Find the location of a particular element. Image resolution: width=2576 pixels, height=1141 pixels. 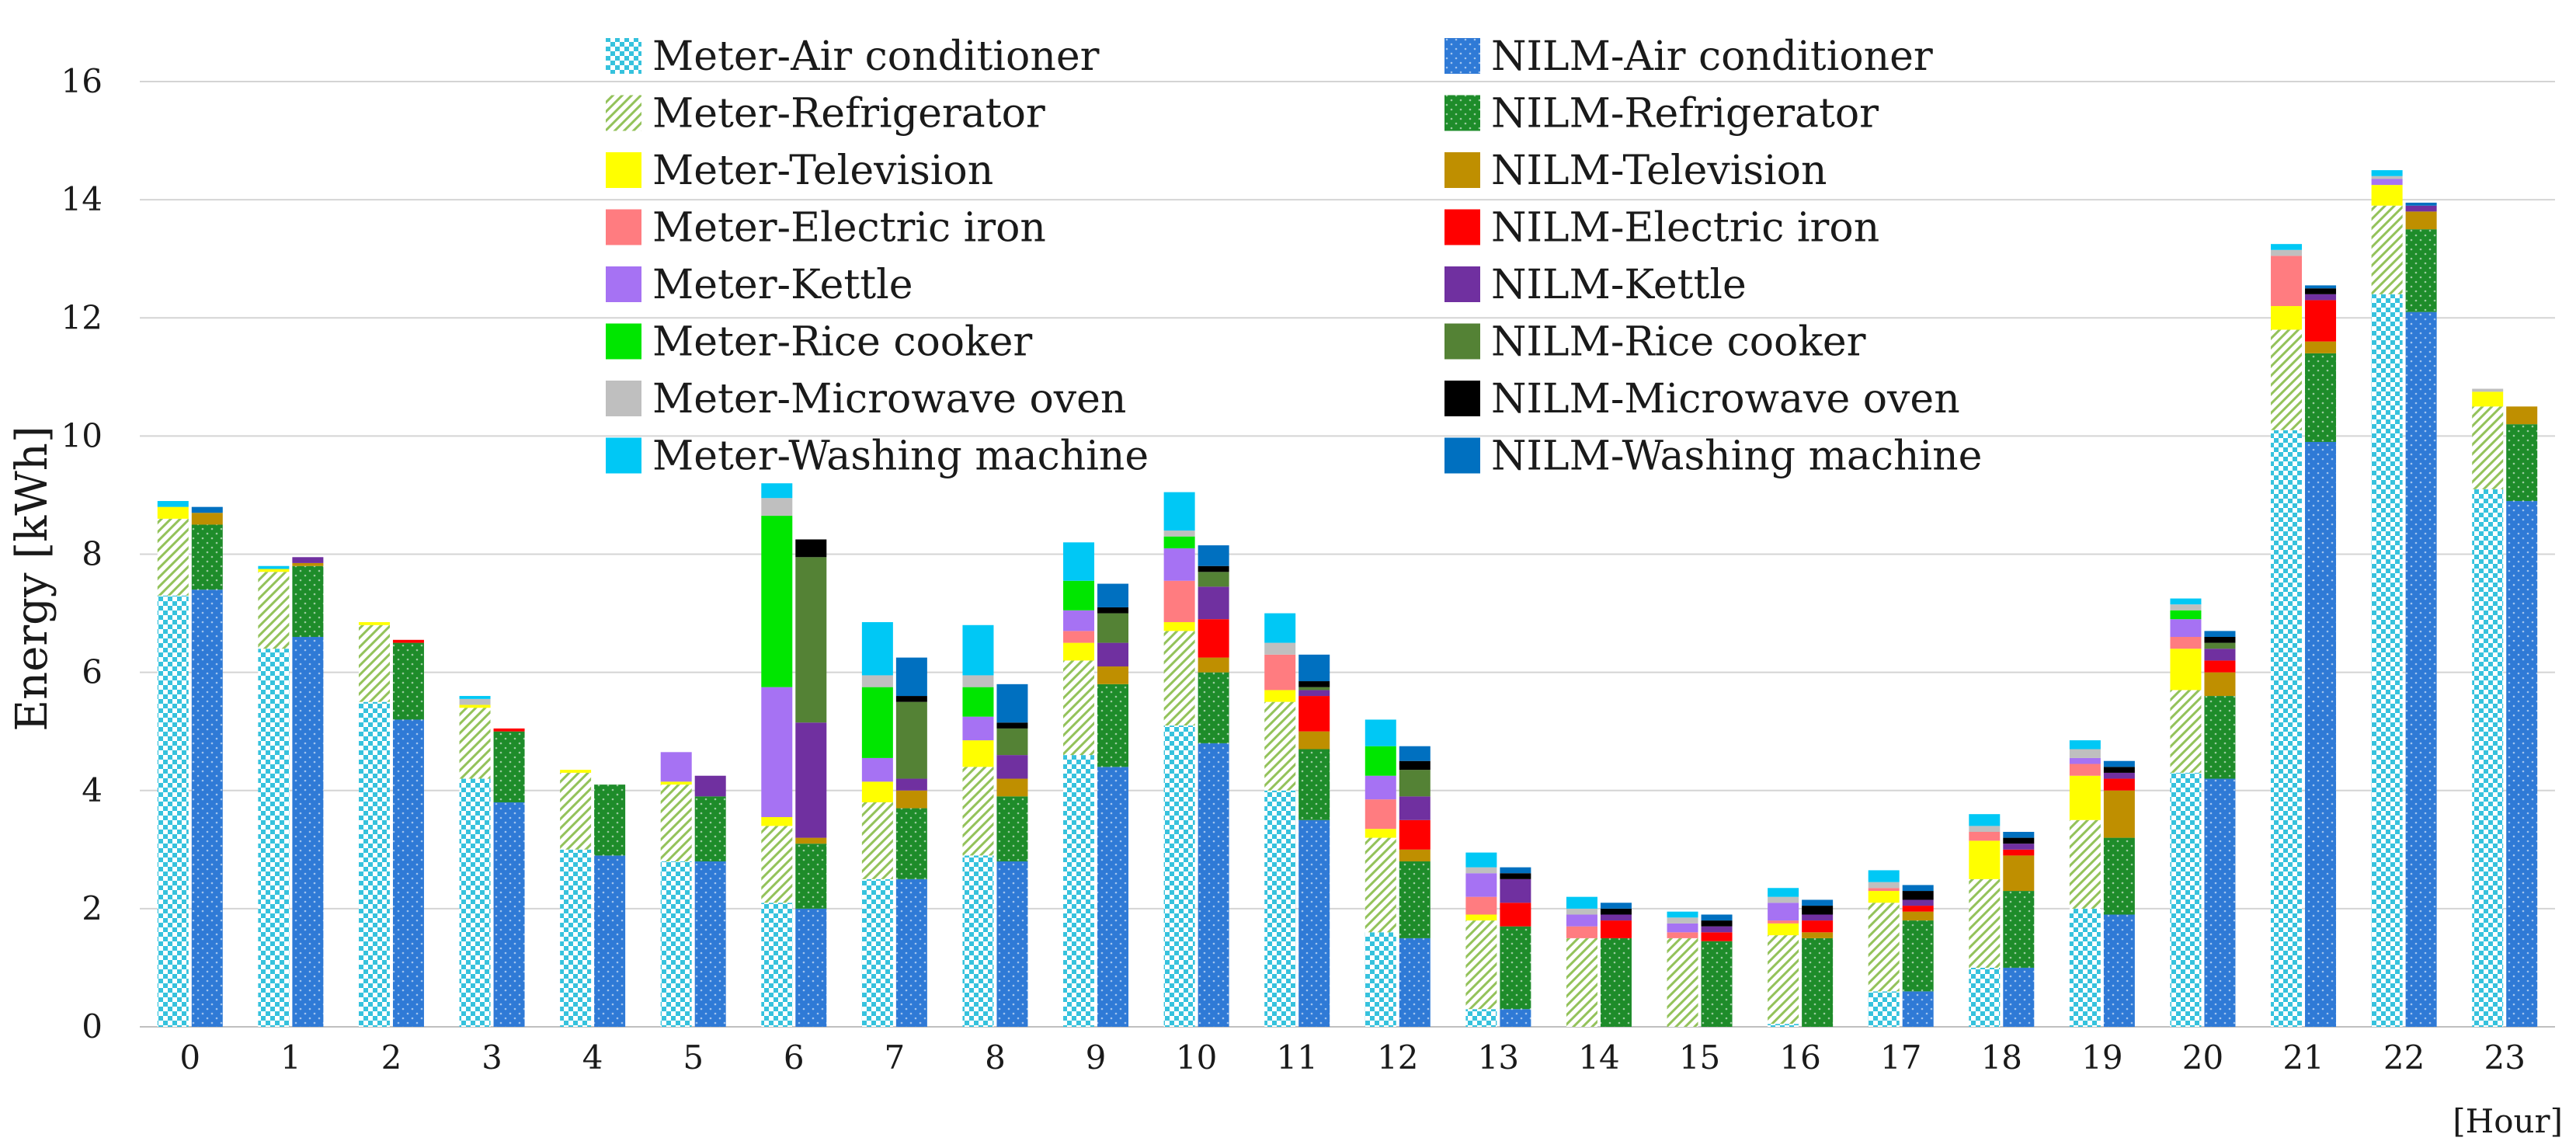

legend-item-nilm-refrigerator: NILM-Refrigerator is located at coordinates (1661, 114).